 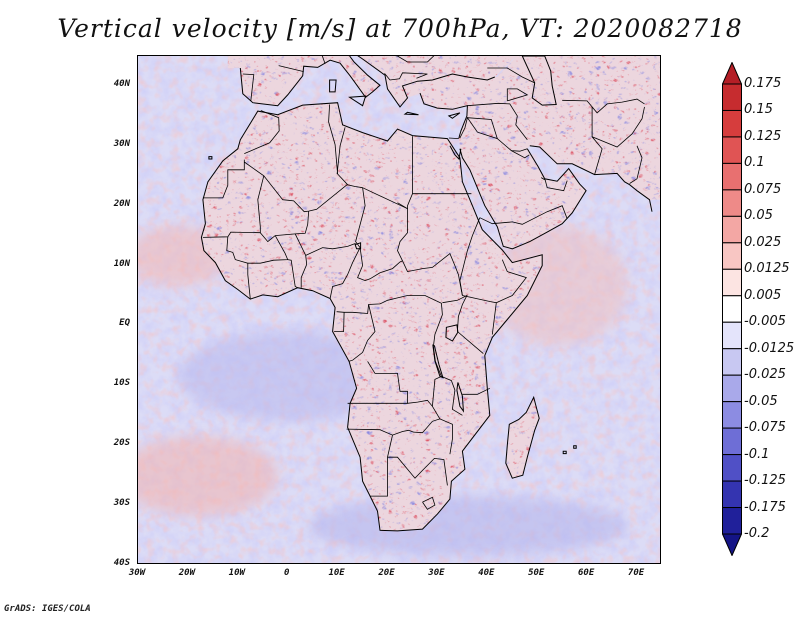 What do you see at coordinates (523, 199) in the screenshot?
I see `arabia-coastline` at bounding box center [523, 199].